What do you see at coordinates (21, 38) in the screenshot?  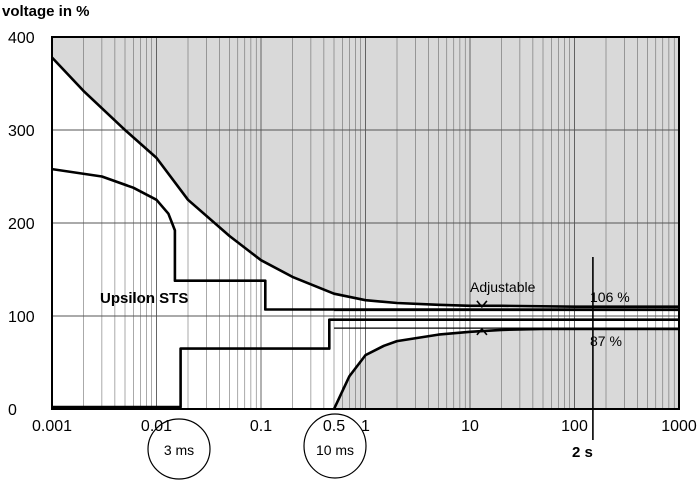 I see `y-tick-label: 400` at bounding box center [21, 38].